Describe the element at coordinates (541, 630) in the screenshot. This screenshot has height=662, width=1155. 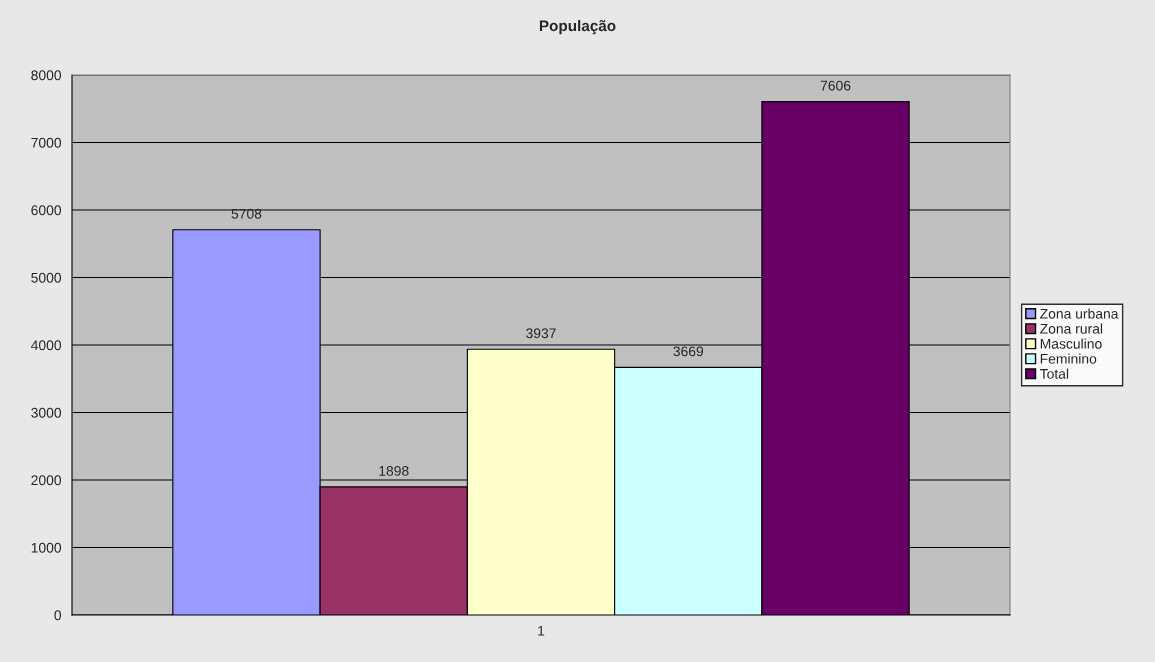
I see `x-tick-label: 1` at that location.